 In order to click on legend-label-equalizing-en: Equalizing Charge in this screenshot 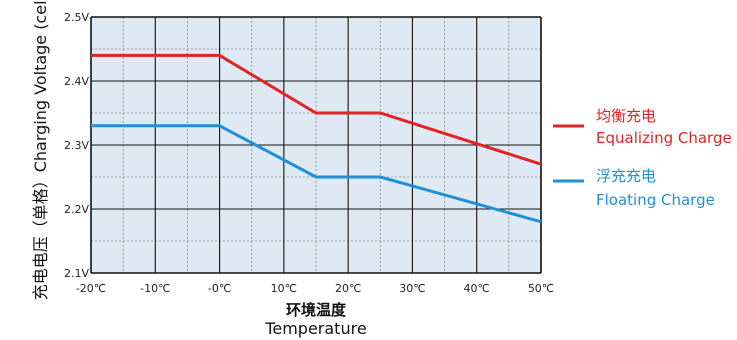, I will do `click(664, 138)`.